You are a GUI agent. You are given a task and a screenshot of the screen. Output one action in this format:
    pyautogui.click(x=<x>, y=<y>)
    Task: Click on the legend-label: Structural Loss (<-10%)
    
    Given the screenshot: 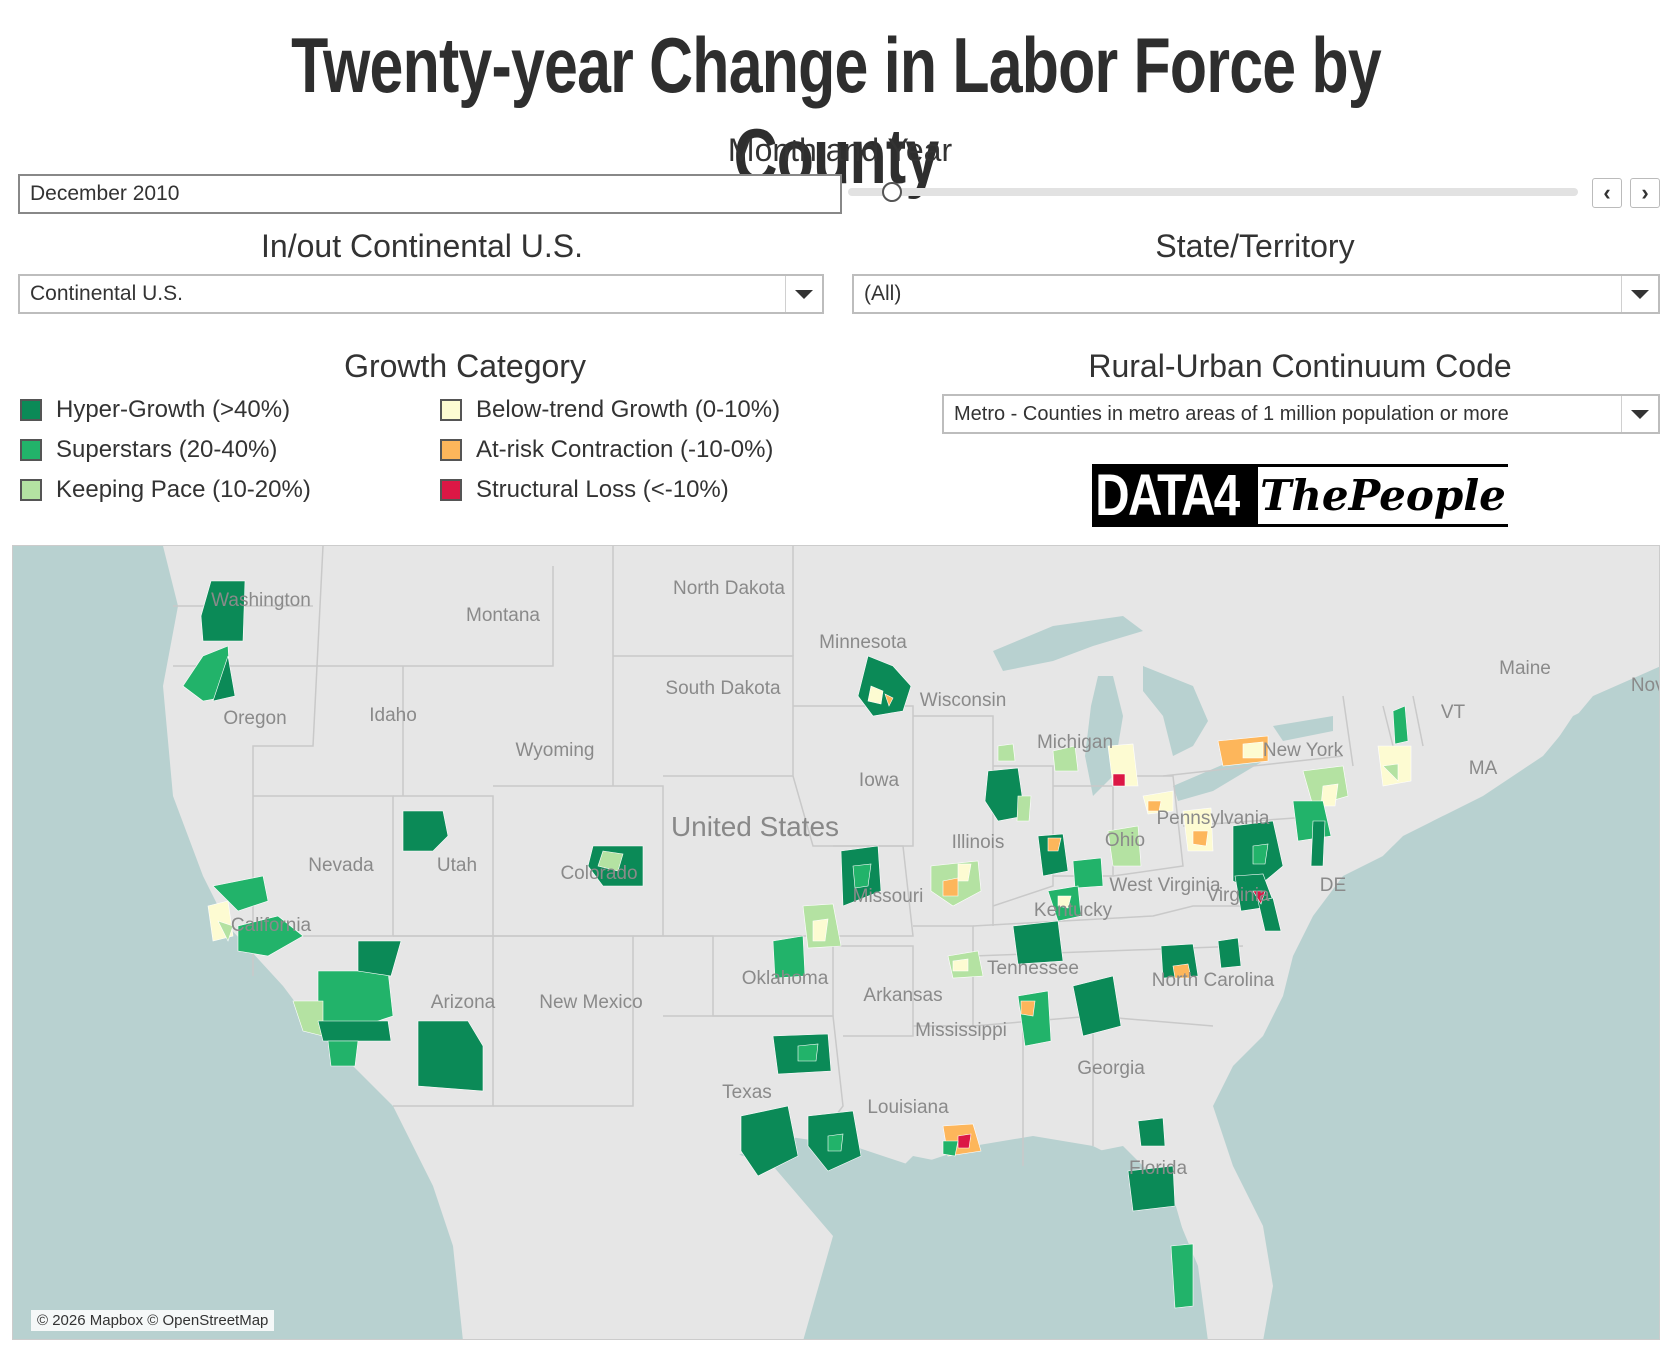 What is the action you would take?
    pyautogui.click(x=602, y=489)
    